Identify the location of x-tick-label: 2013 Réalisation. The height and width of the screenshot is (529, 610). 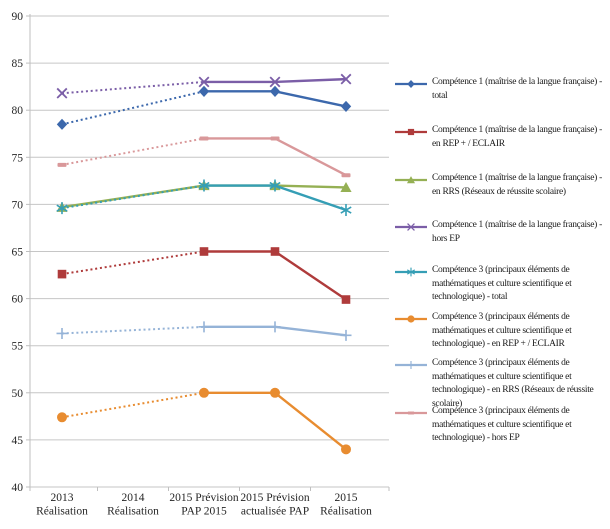
(62, 505).